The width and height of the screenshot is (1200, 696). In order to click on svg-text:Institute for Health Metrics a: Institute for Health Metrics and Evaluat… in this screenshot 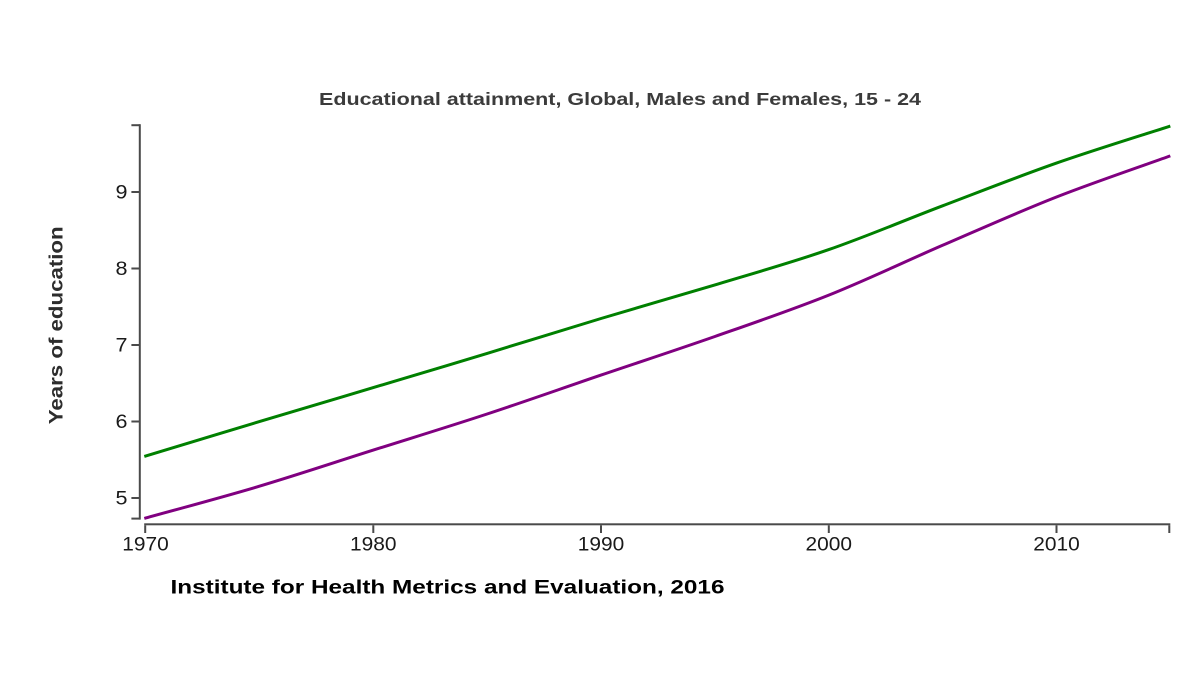, I will do `click(448, 588)`.